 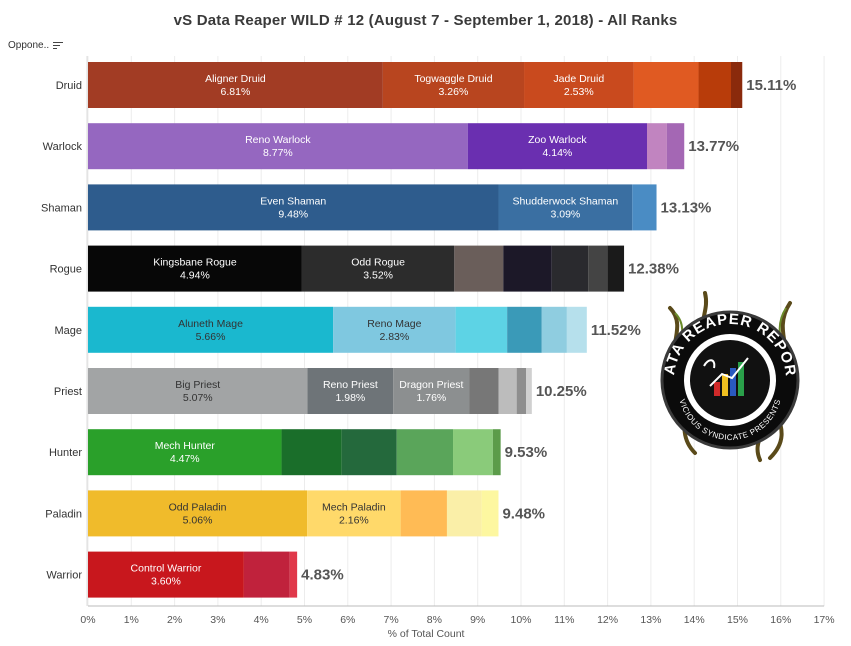 I want to click on segment-name-label: Jade Druid, so click(x=578, y=79).